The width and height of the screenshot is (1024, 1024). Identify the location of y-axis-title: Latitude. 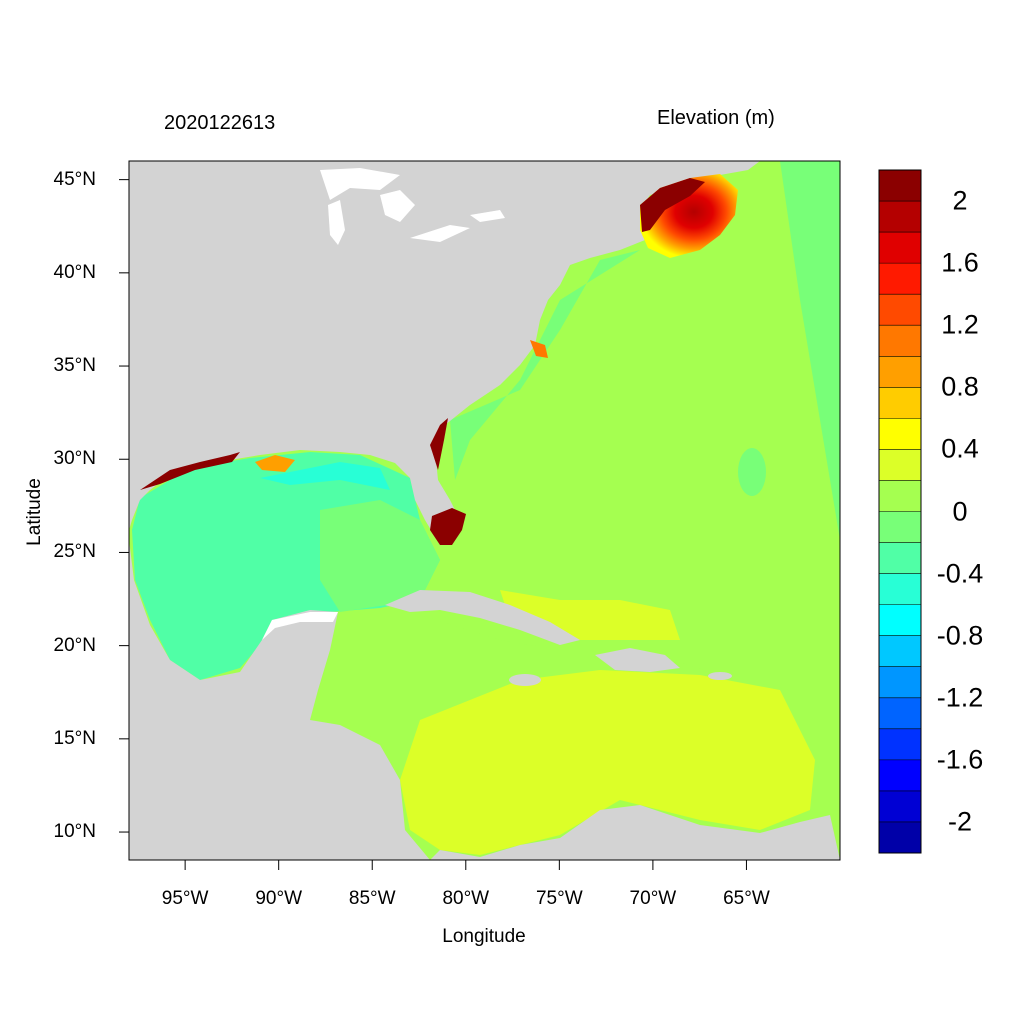
(34, 512).